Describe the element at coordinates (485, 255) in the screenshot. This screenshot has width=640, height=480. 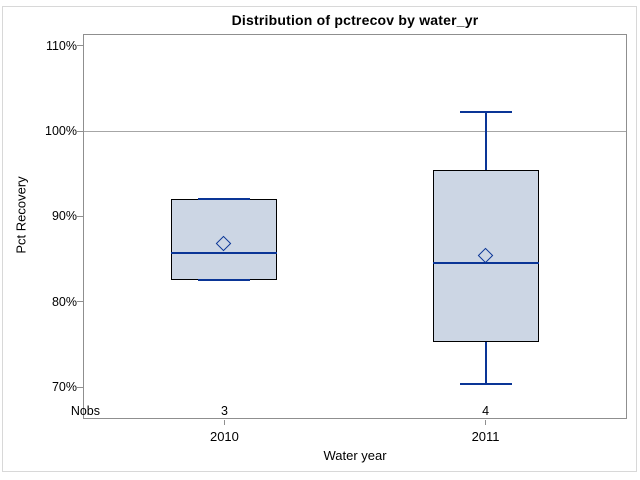
I see `box-2011` at that location.